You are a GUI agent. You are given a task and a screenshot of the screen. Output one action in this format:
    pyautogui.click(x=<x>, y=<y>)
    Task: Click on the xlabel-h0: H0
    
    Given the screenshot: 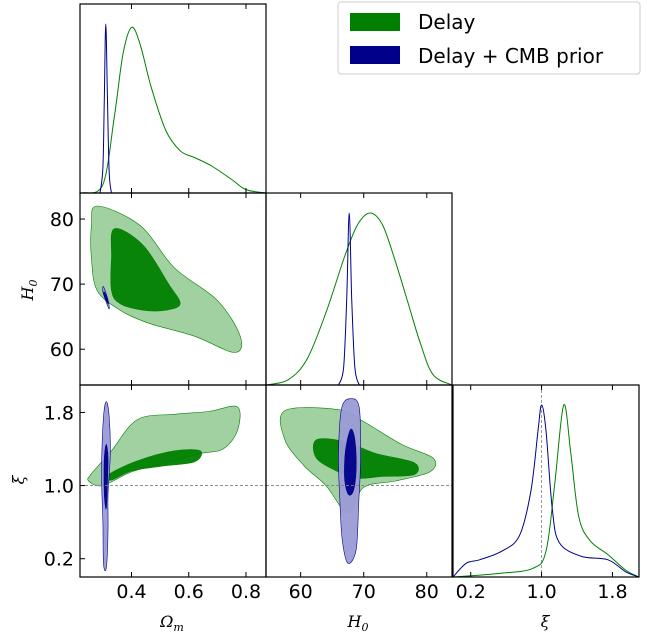 What is the action you would take?
    pyautogui.click(x=358, y=623)
    